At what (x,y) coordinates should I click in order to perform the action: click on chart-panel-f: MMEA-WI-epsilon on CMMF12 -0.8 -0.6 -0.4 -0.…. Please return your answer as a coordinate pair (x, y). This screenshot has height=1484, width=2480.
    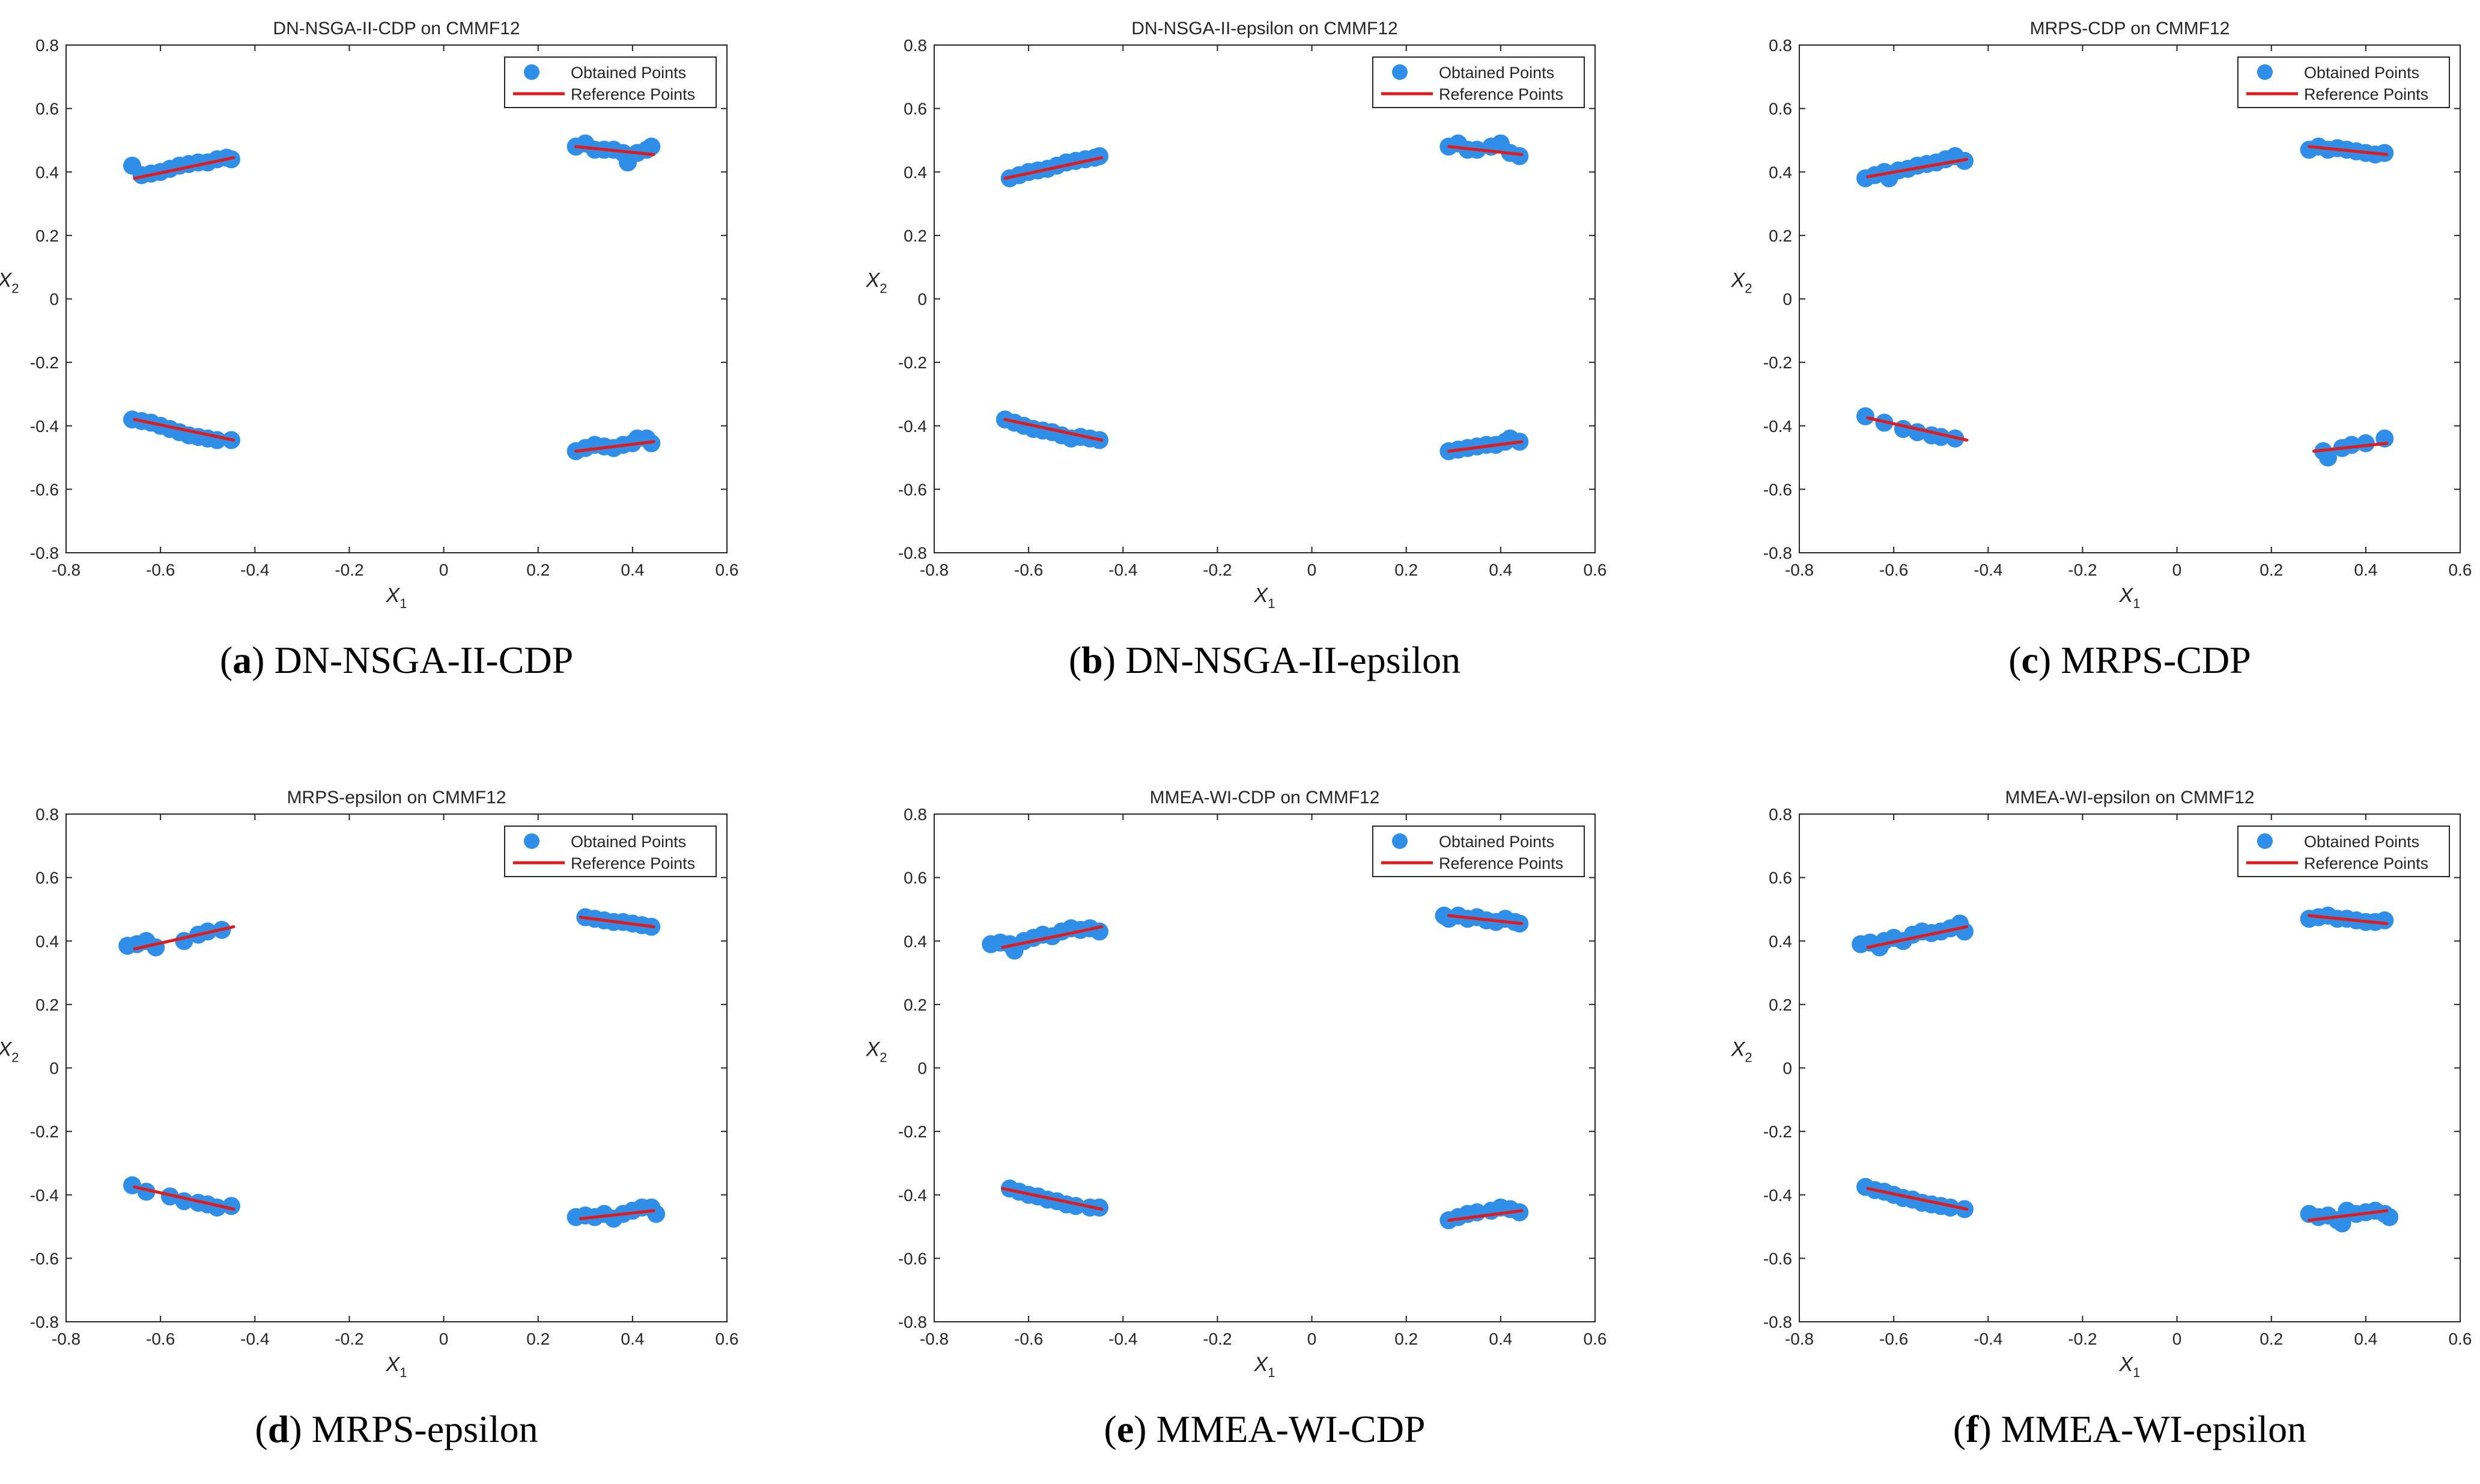
    Looking at the image, I should click on (2101, 1119).